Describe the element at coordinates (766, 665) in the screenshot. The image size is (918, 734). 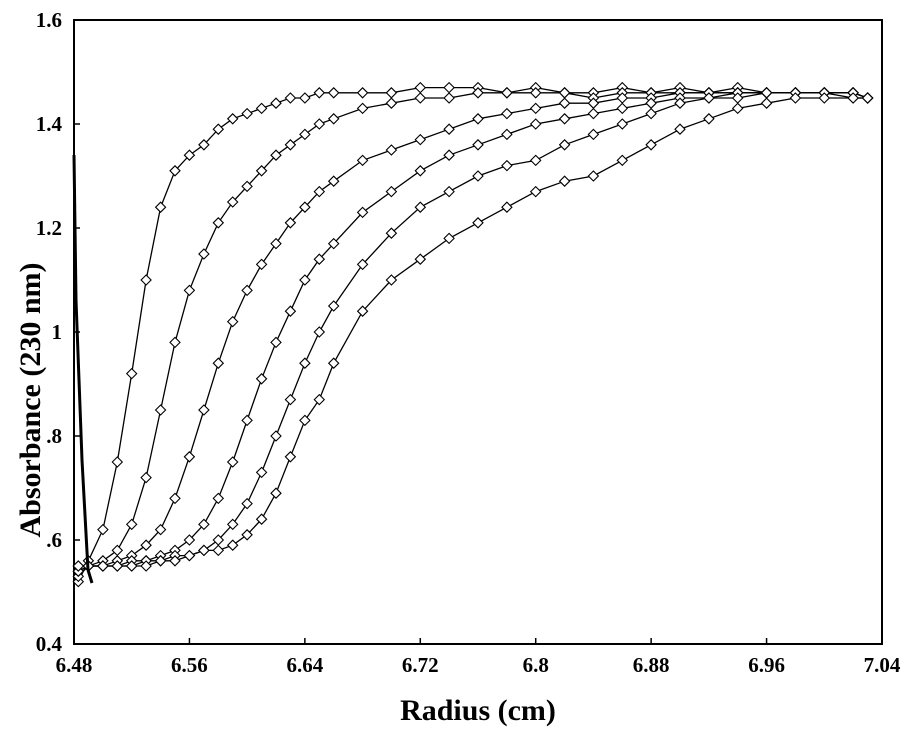
I see `x-tick-label: 6.96` at that location.